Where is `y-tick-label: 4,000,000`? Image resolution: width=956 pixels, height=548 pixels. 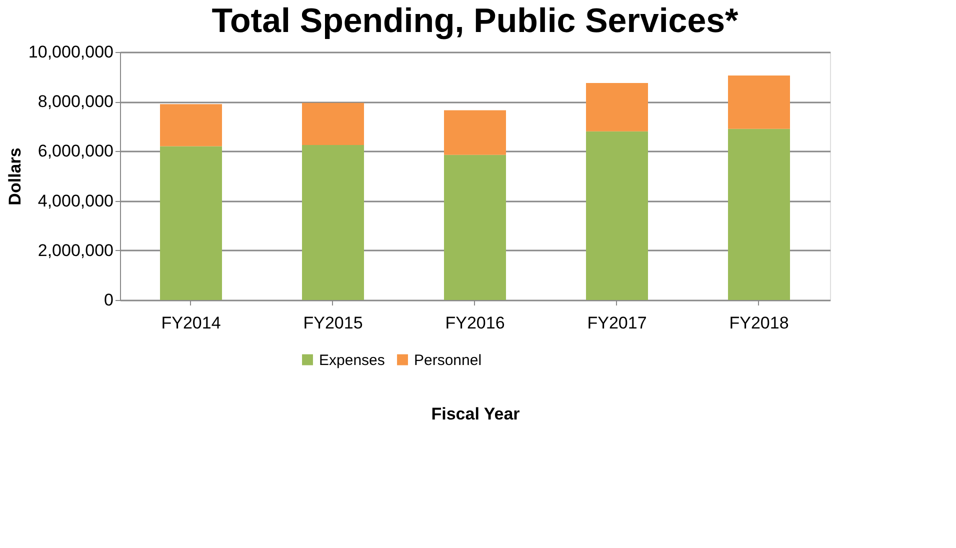
y-tick-label: 4,000,000 is located at coordinates (76, 200).